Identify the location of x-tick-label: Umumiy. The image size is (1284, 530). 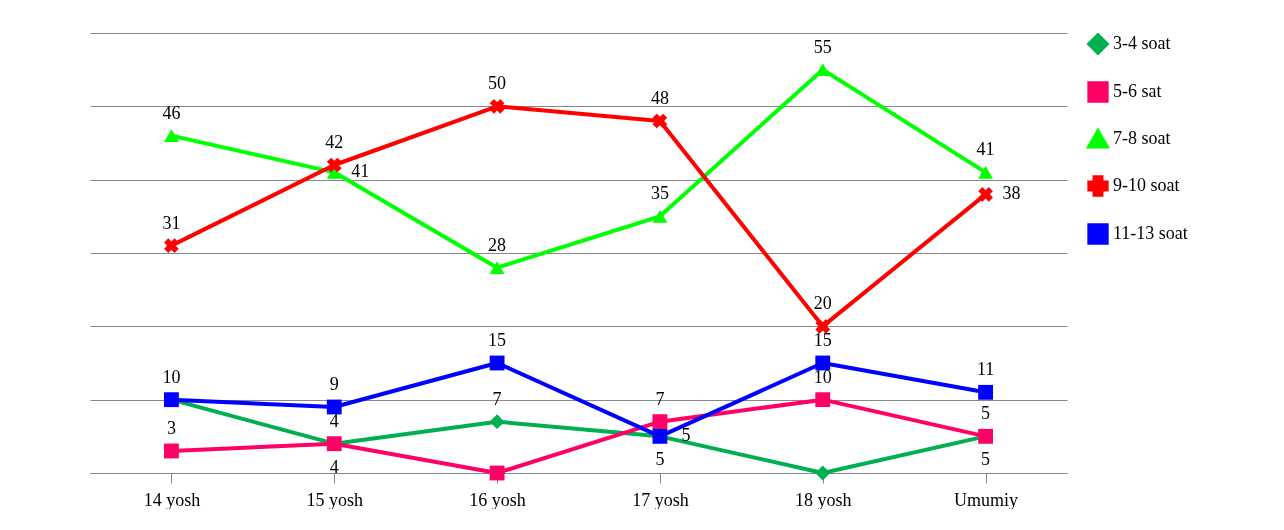
(986, 499).